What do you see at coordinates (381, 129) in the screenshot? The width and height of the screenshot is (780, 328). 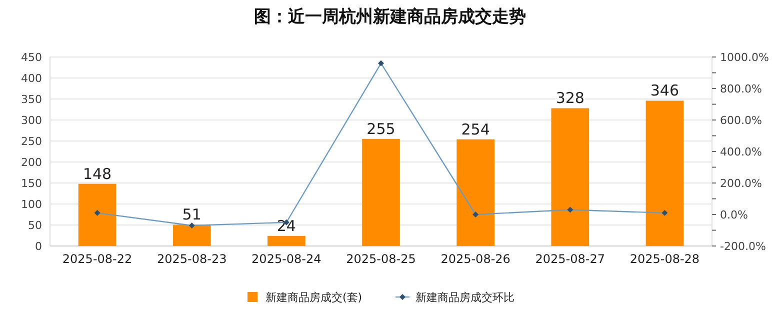 I see `data-label: 255` at bounding box center [381, 129].